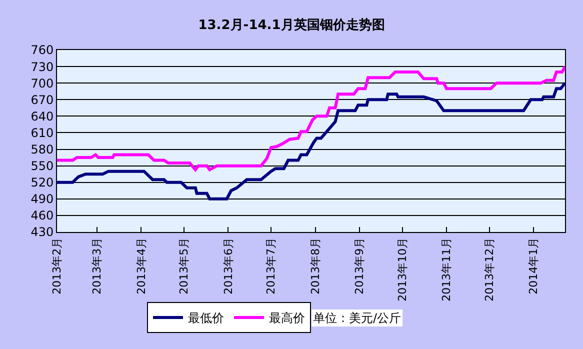  I want to click on x-tick-label: 2013年8月, so click(315, 265).